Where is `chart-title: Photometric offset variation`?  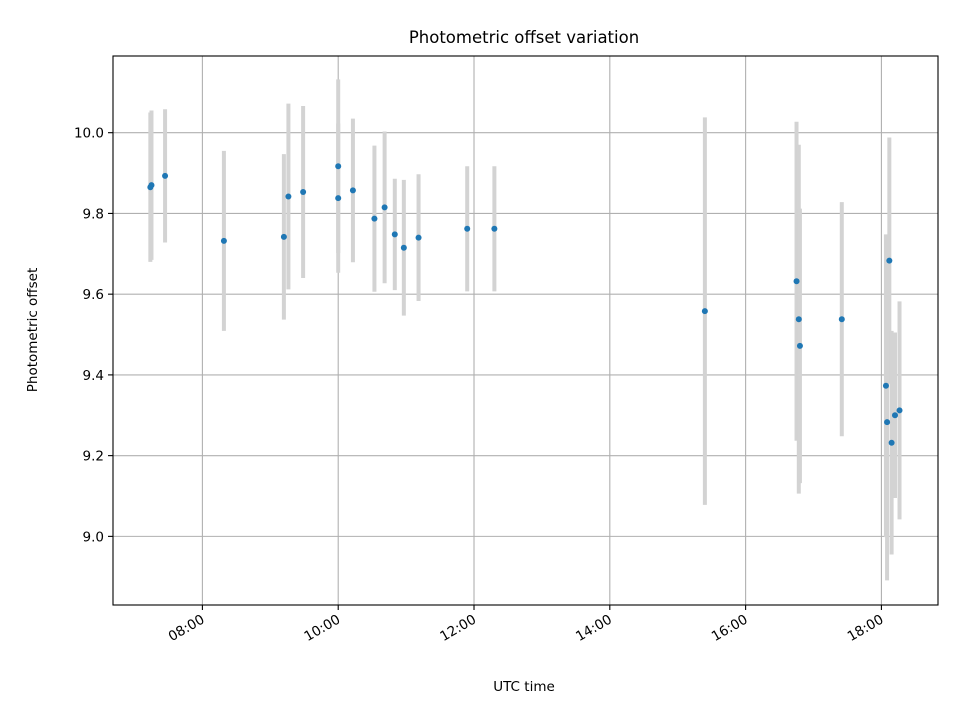
chart-title: Photometric offset variation is located at coordinates (524, 37).